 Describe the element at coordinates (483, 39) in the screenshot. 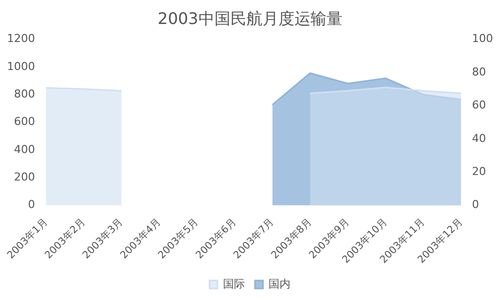

I see `y2-tick-label: 100` at that location.